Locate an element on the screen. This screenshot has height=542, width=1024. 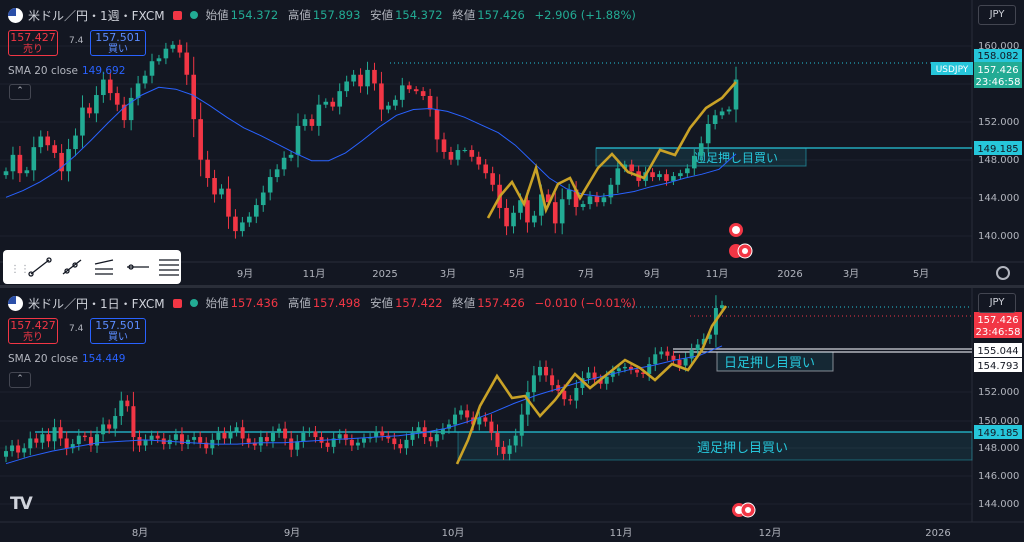
y-tick: 160.000 is located at coordinates (998, 46).